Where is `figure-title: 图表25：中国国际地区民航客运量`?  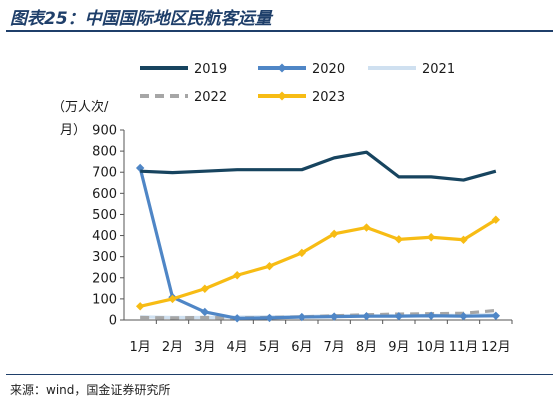
figure-title: 图表25：中国国际地区民航客运量 is located at coordinates (141, 19).